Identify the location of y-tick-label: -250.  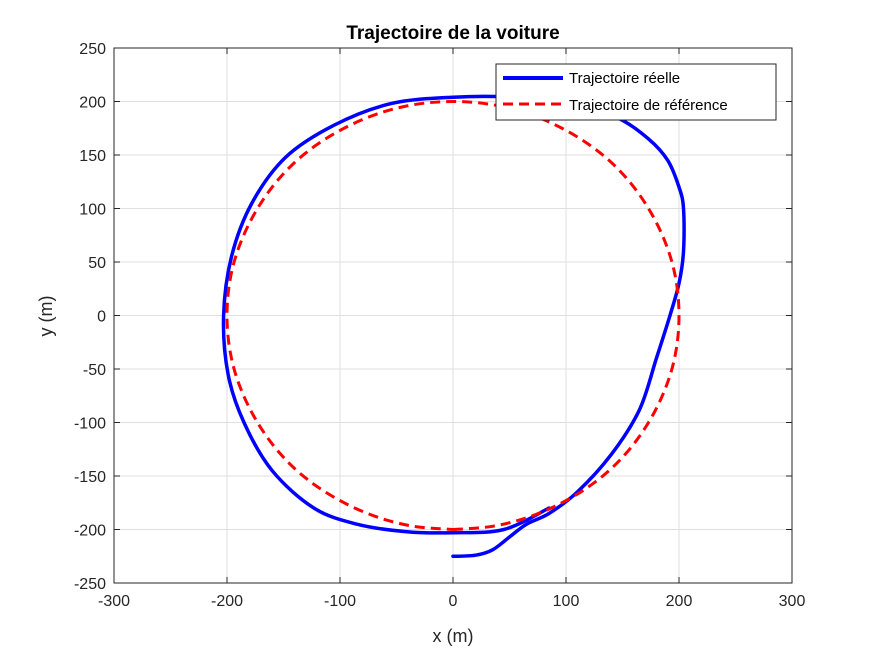
(90, 584).